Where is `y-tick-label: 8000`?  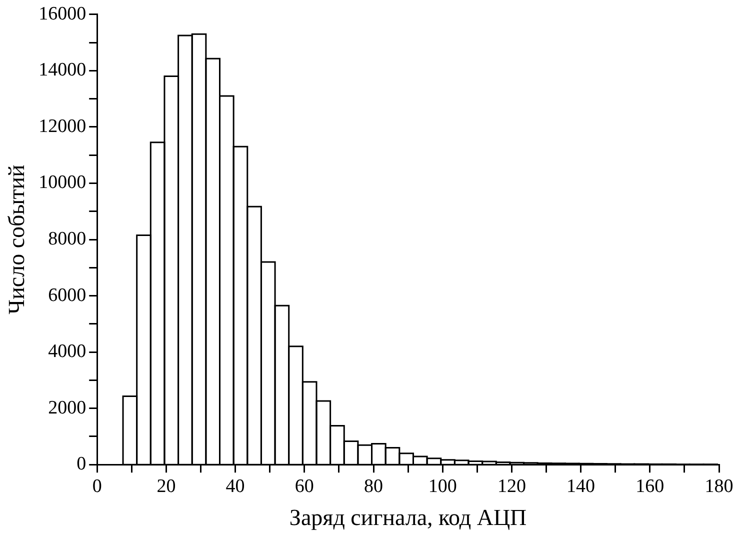 y-tick-label: 8000 is located at coordinates (67, 239).